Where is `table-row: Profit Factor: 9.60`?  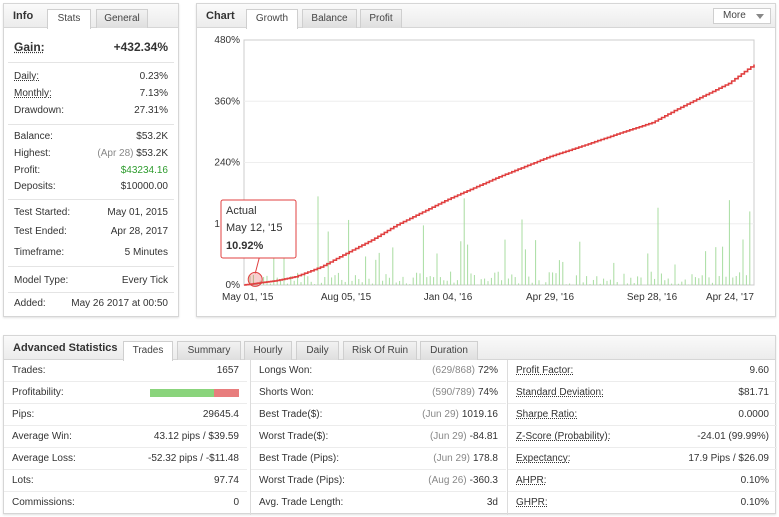 table-row: Profit Factor: 9.60 is located at coordinates (642, 371).